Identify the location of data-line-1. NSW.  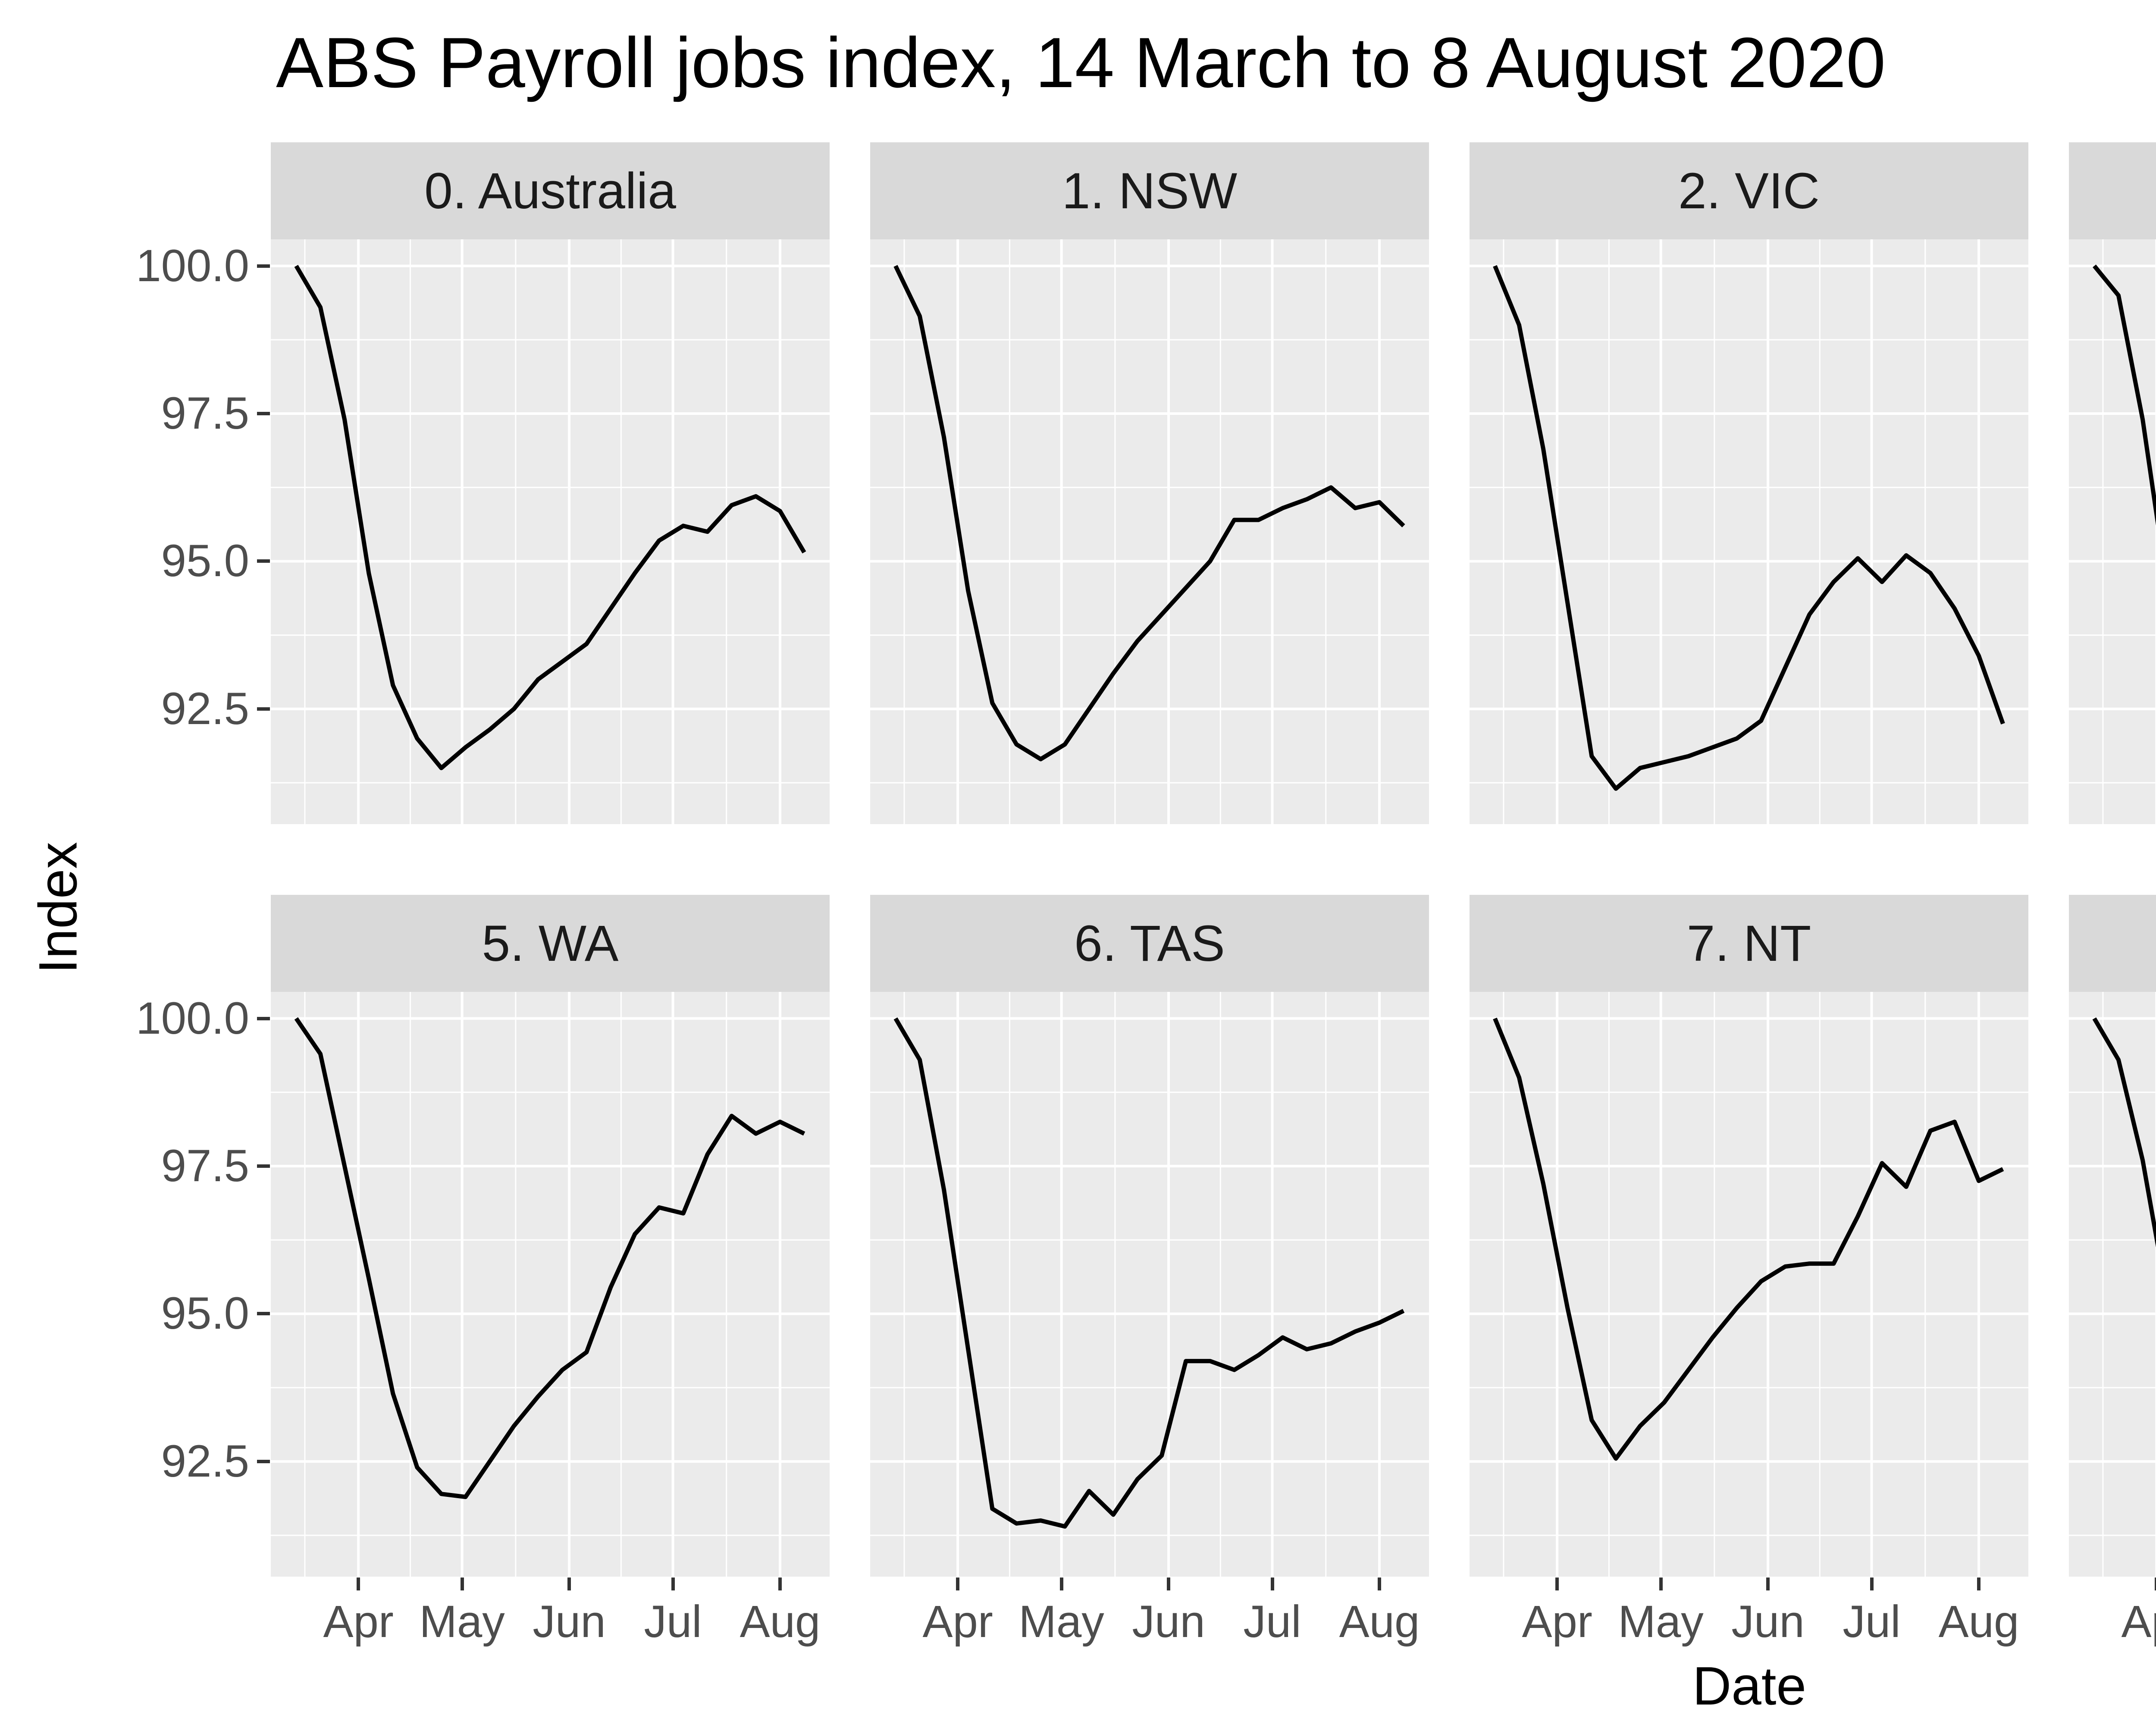
(1149, 514).